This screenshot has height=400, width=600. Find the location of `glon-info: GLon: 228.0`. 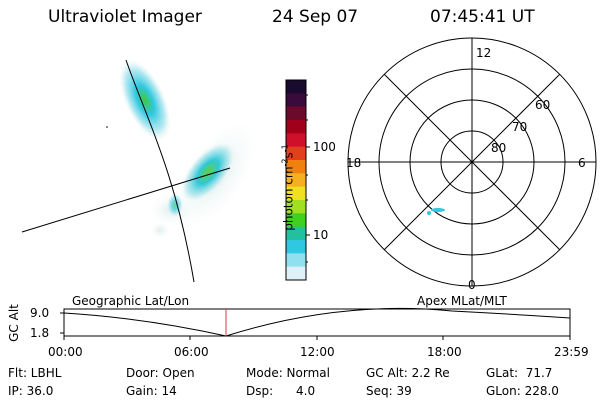

glon-info: GLon: 228.0 is located at coordinates (522, 391).